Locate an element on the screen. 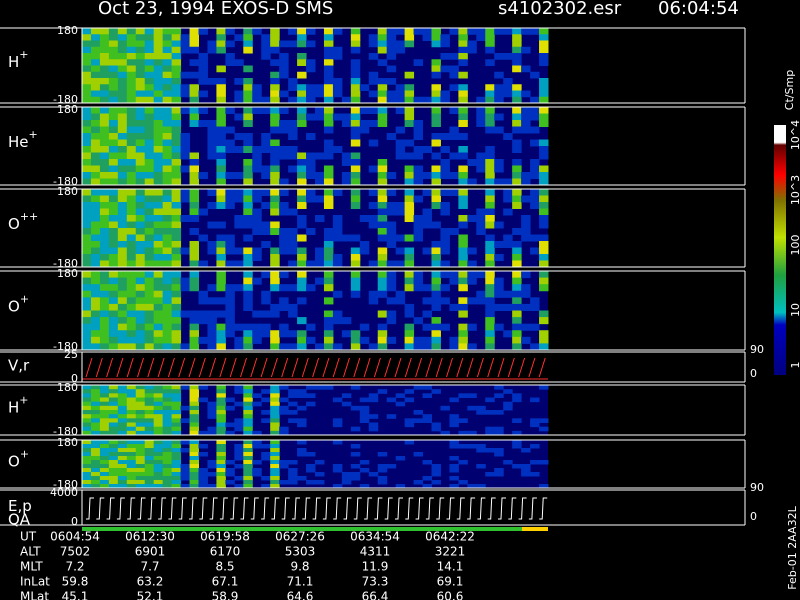 The image size is (800, 600). label-main: H is located at coordinates (13, 61).